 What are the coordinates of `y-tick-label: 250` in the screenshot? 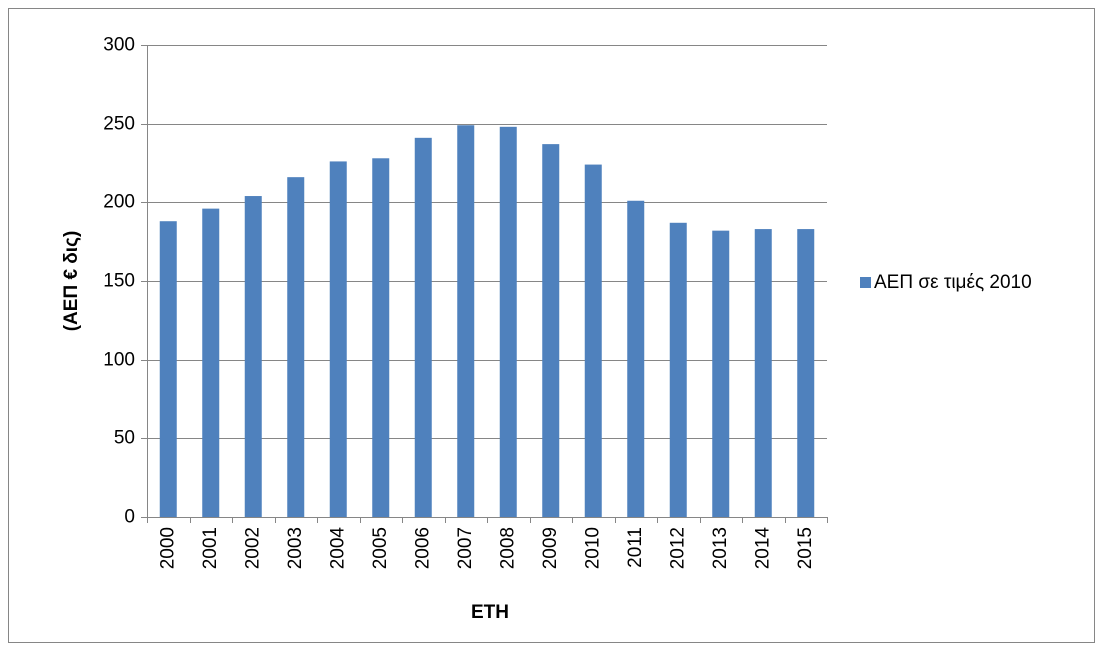 It's located at (119, 124).